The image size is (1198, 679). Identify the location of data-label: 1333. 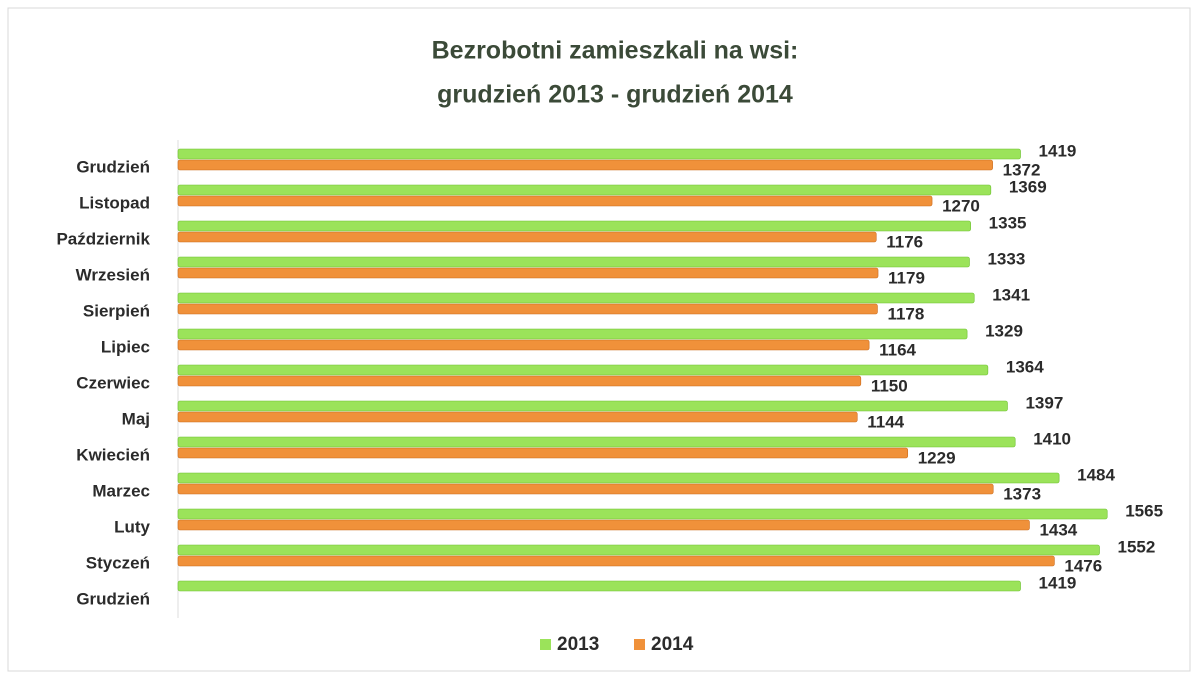
(1006, 258).